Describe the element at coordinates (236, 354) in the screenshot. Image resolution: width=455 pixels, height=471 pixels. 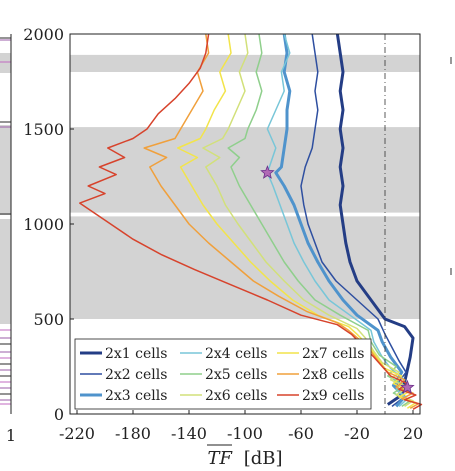
I see `legend-label-4: 2x4 cells` at that location.